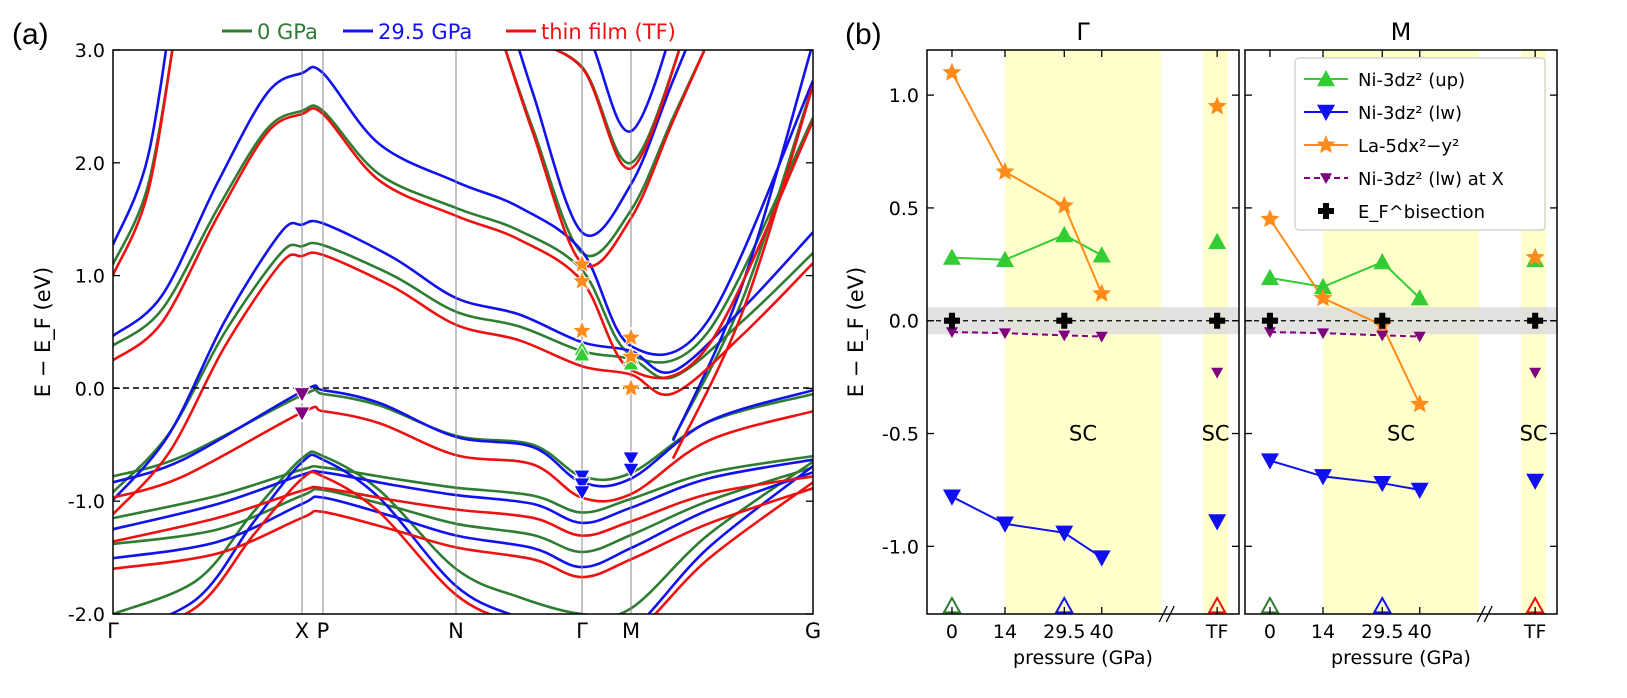 The height and width of the screenshot is (698, 1627). I want to click on tf-point-ni-lw-x, so click(1535, 373).